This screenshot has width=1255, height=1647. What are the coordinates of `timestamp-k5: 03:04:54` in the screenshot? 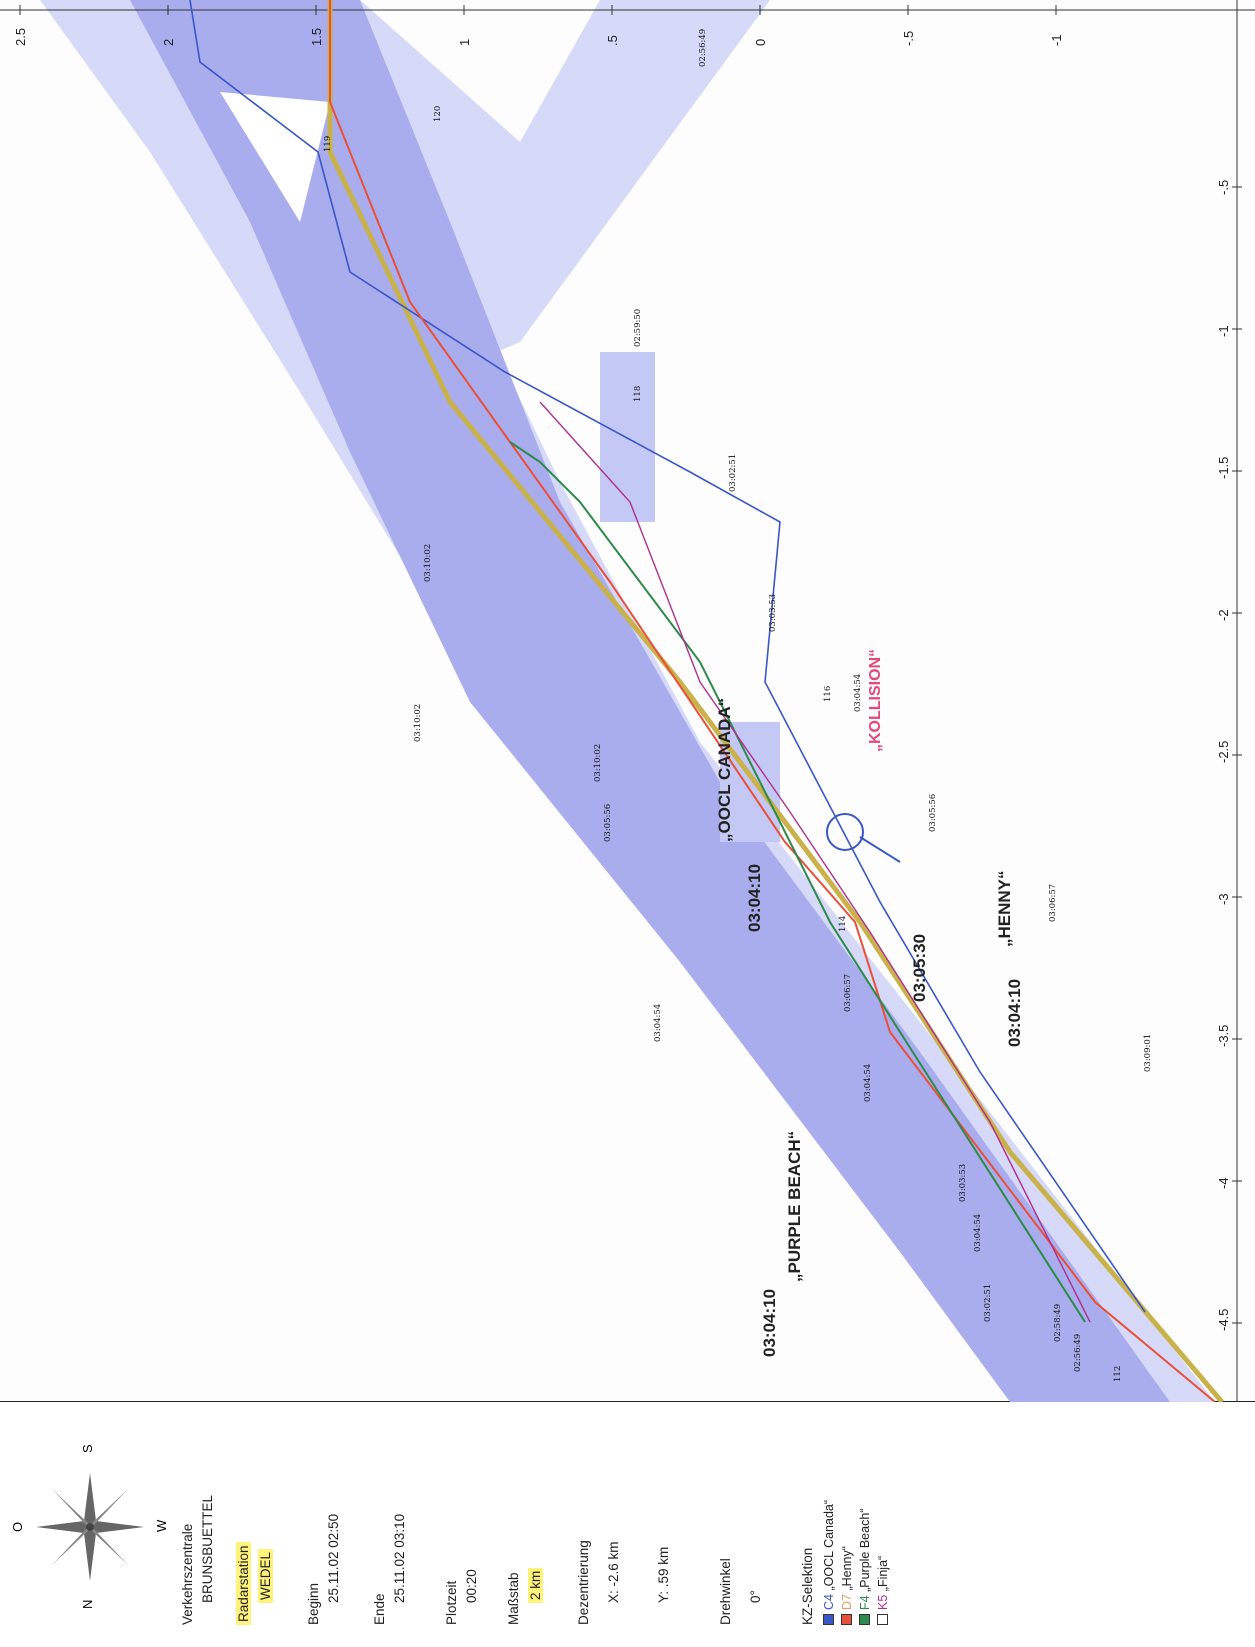 It's located at (658, 1023).